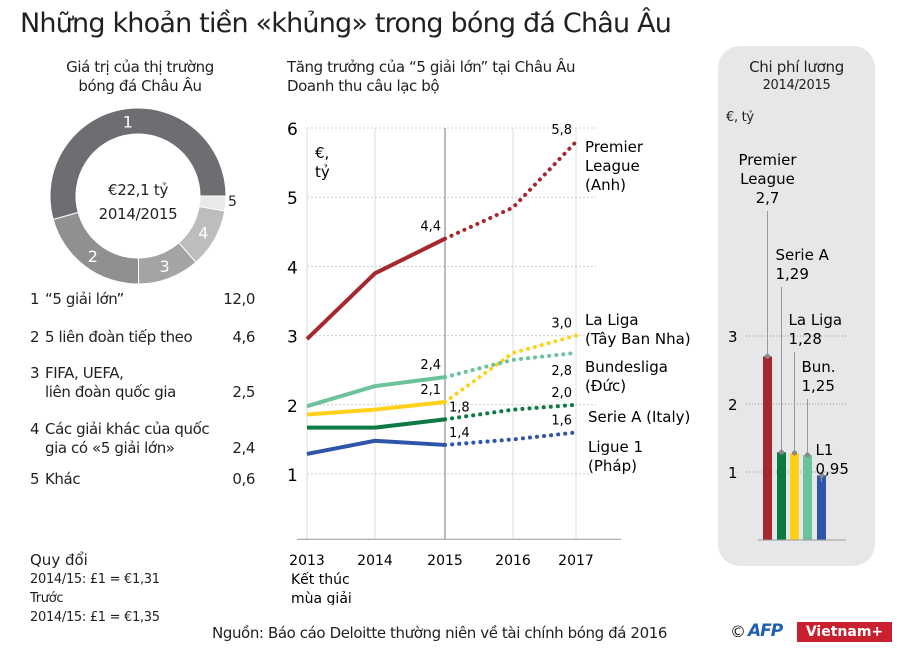 Image resolution: width=900 pixels, height=649 pixels. What do you see at coordinates (765, 631) in the screenshot?
I see `afp-logo: AFP` at bounding box center [765, 631].